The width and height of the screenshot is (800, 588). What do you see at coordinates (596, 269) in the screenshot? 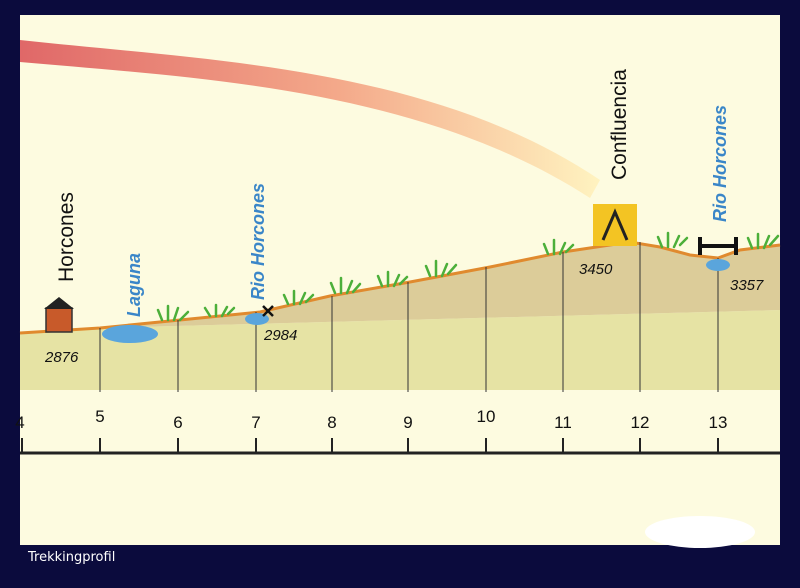
I see `elevation-label-3450: 3450` at bounding box center [596, 269].